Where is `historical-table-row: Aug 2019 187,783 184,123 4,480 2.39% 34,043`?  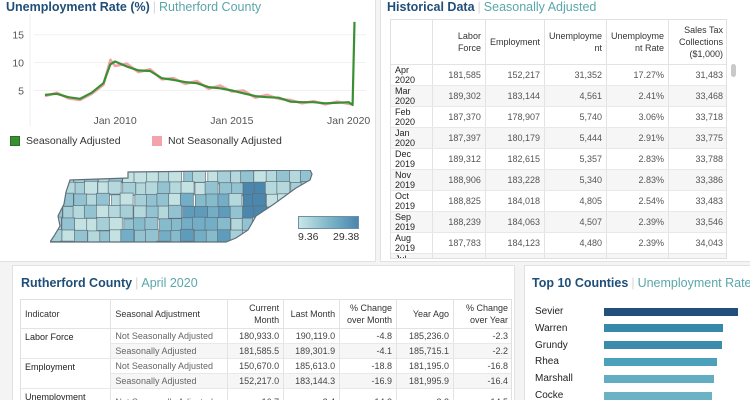
historical-table-row: Aug 2019 187,783 184,123 4,480 2.39% 34,043 is located at coordinates (558, 243).